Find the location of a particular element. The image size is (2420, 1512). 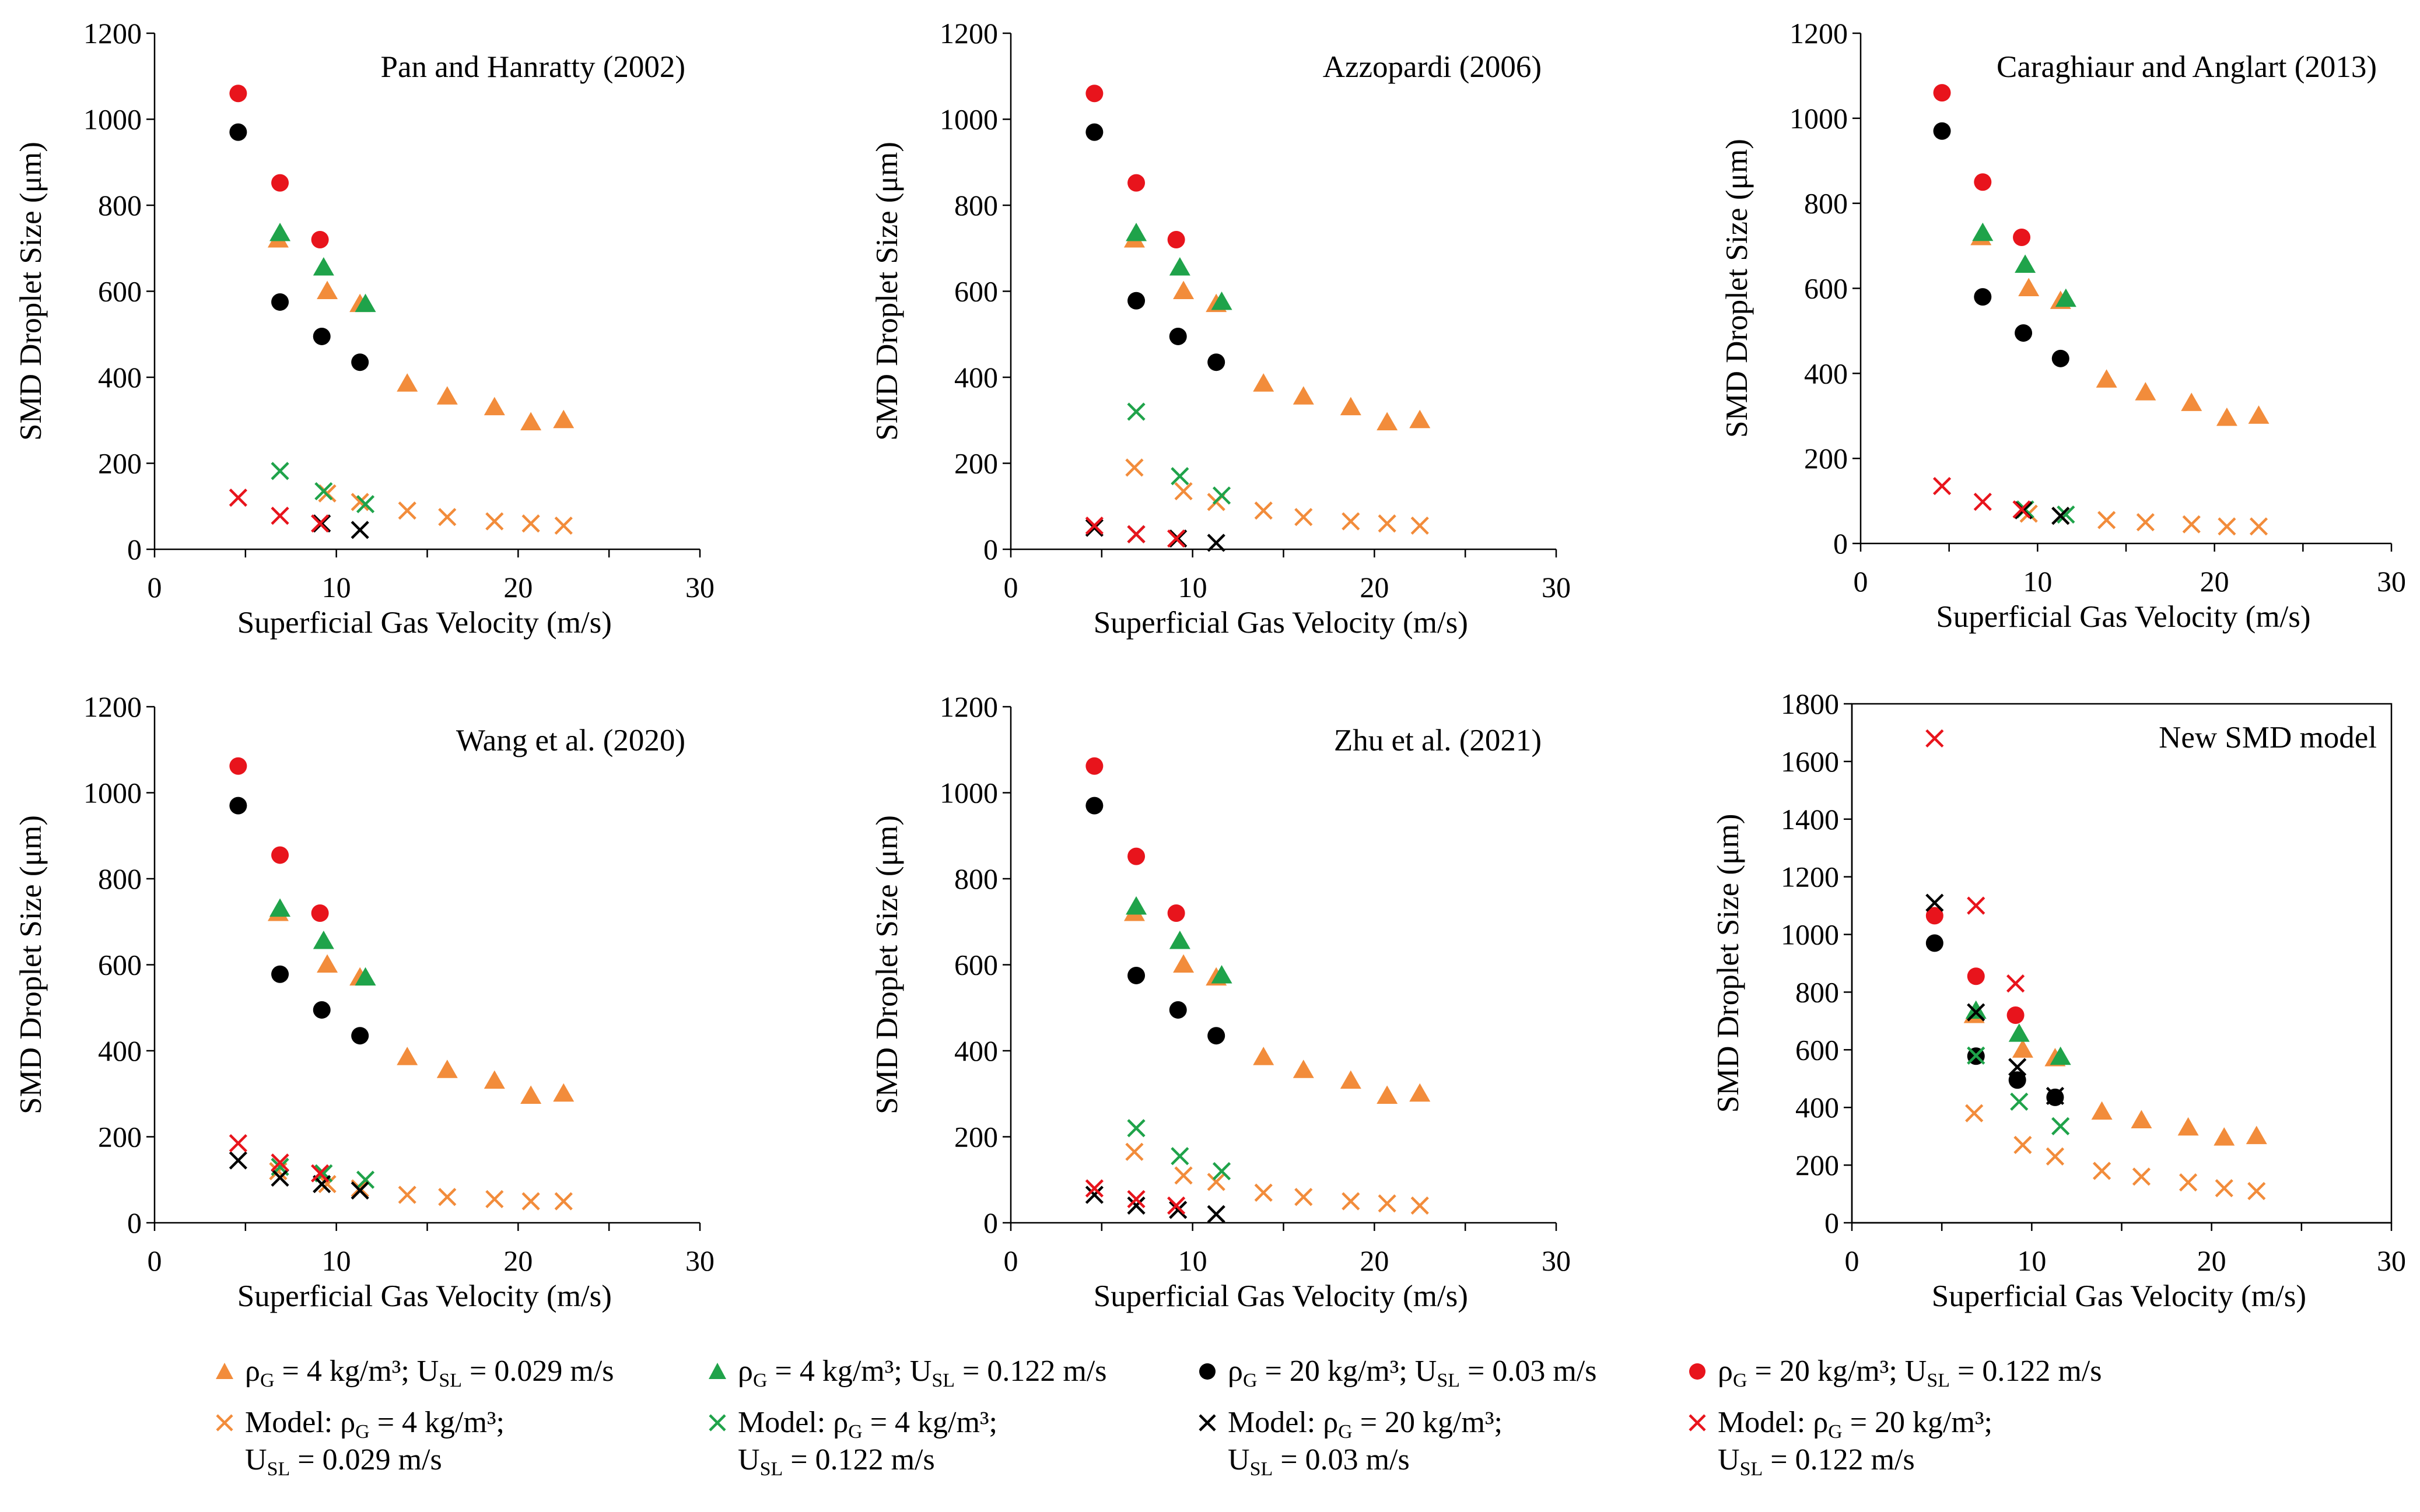

panel-title: Zhu et al. (2021) is located at coordinates (1438, 740).